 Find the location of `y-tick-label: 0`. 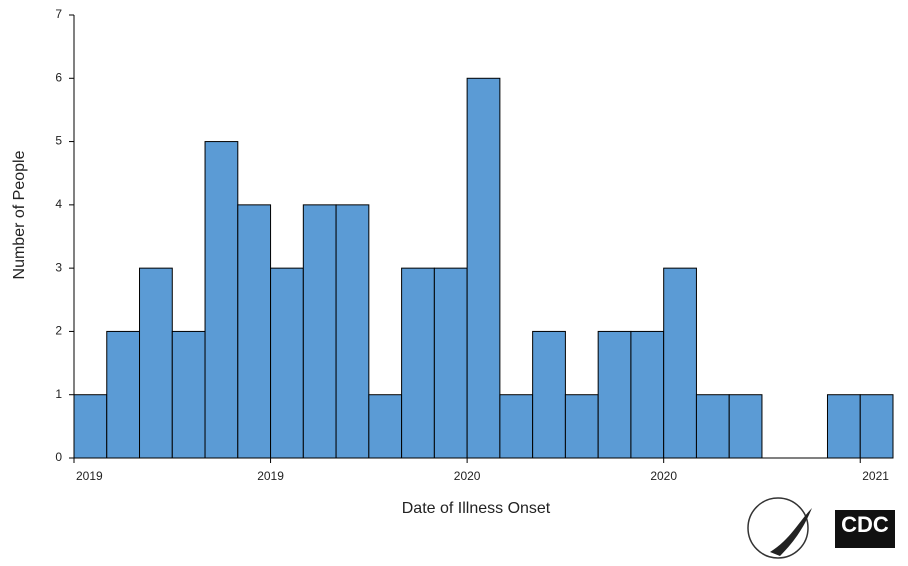

y-tick-label: 0 is located at coordinates (58, 457).